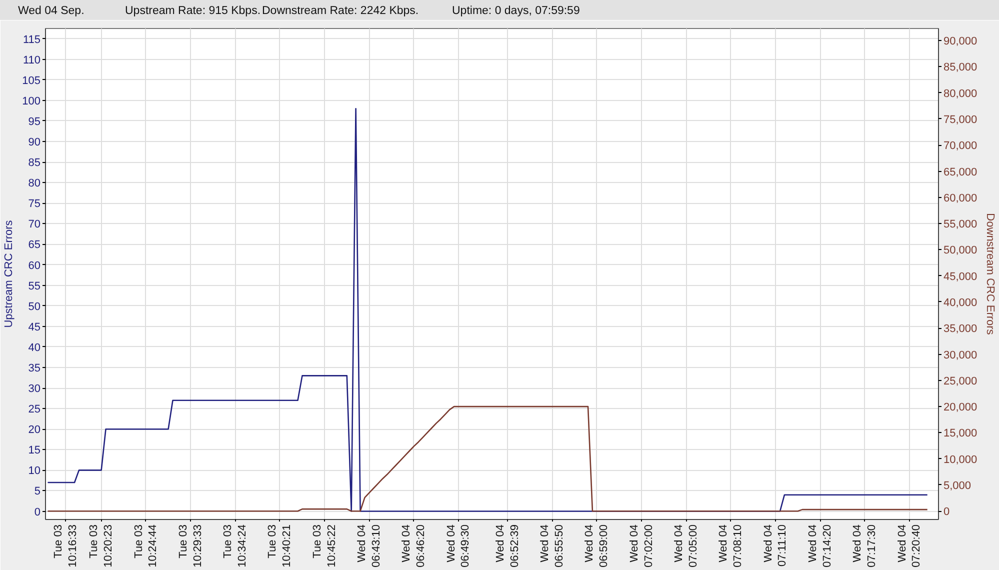 The width and height of the screenshot is (999, 570). What do you see at coordinates (961, 120) in the screenshot?
I see `y2-tick-label: 75,000` at bounding box center [961, 120].